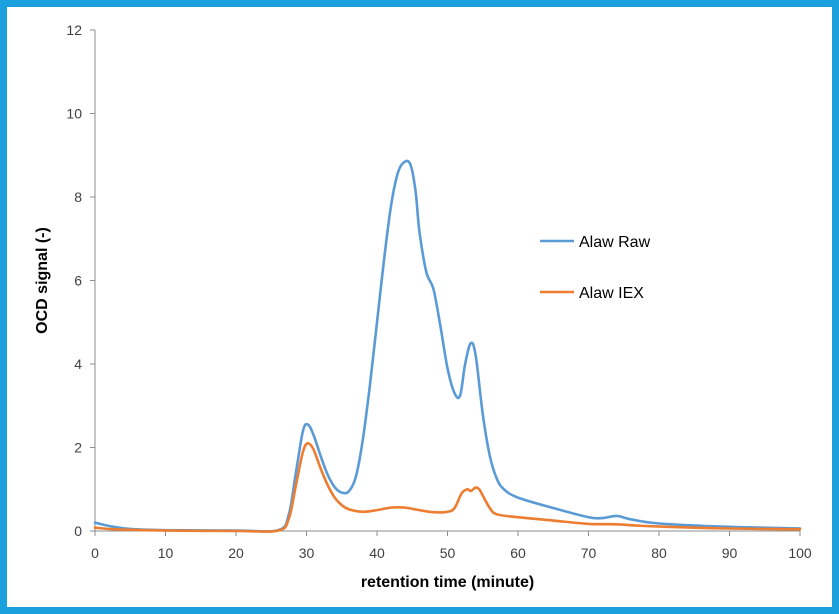 The width and height of the screenshot is (839, 614). What do you see at coordinates (42, 280) in the screenshot?
I see `y-axis-title: OCD signal (-)` at bounding box center [42, 280].